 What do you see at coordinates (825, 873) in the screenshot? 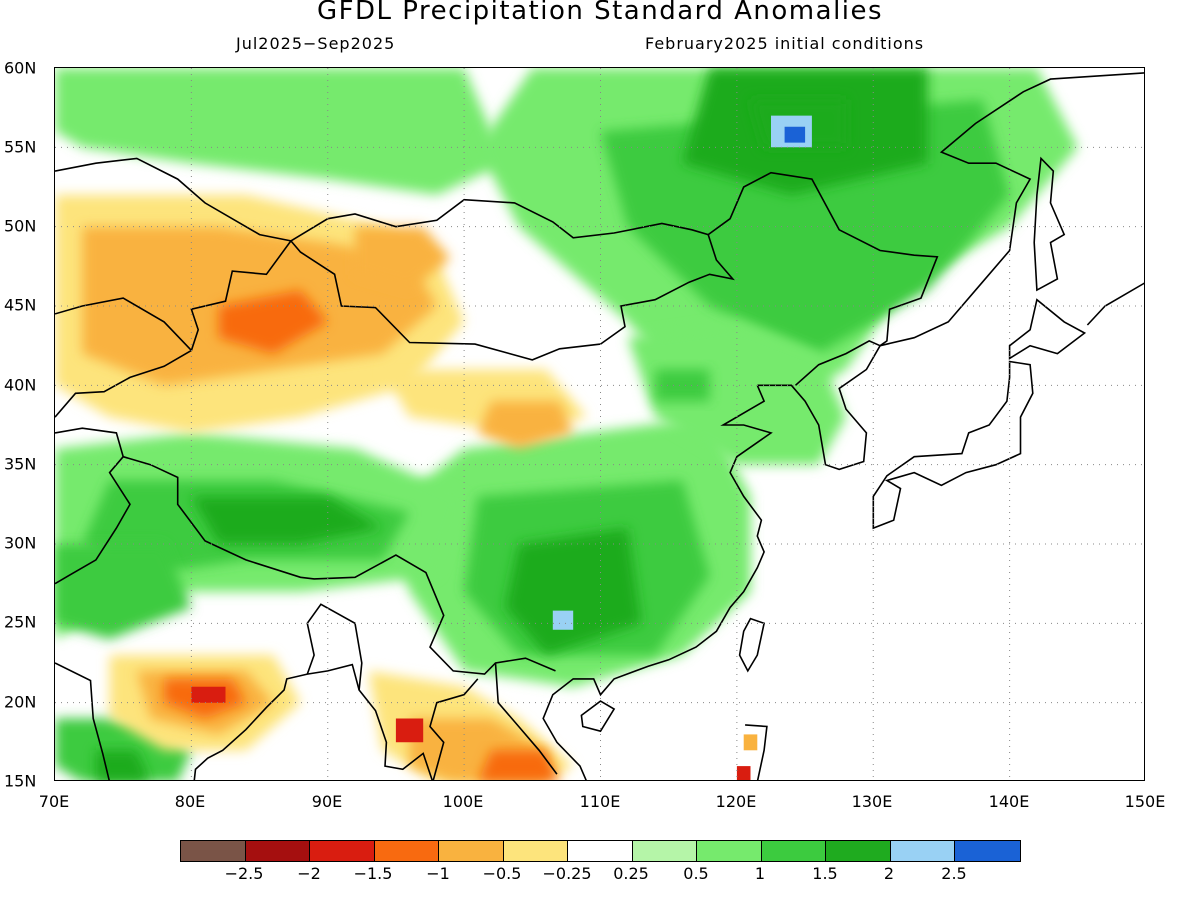
I see `colorbar-label: 1.5` at bounding box center [825, 873].